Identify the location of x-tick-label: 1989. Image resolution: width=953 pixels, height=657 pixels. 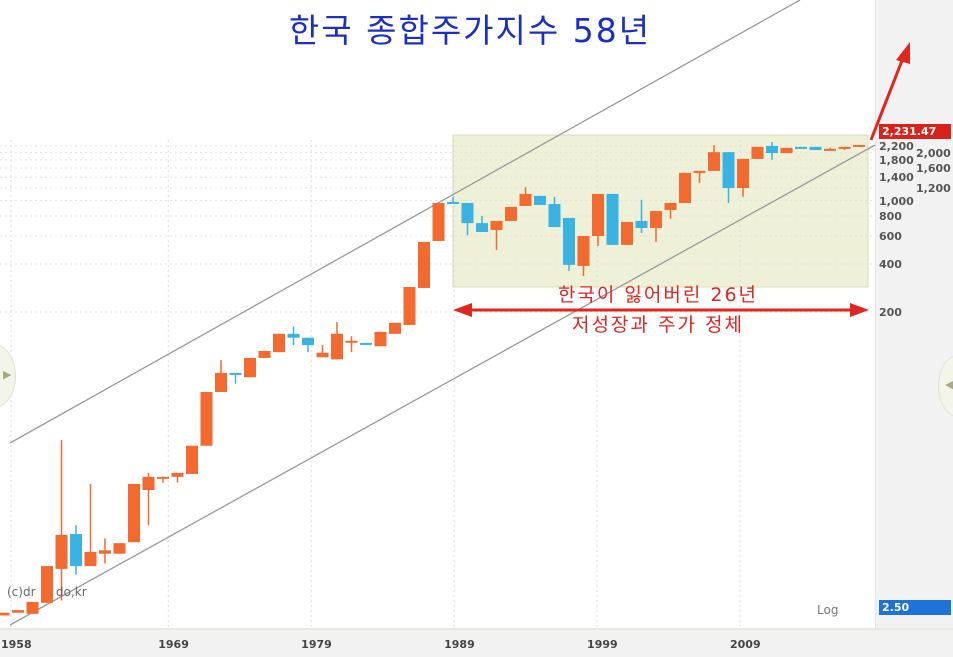
(459, 644).